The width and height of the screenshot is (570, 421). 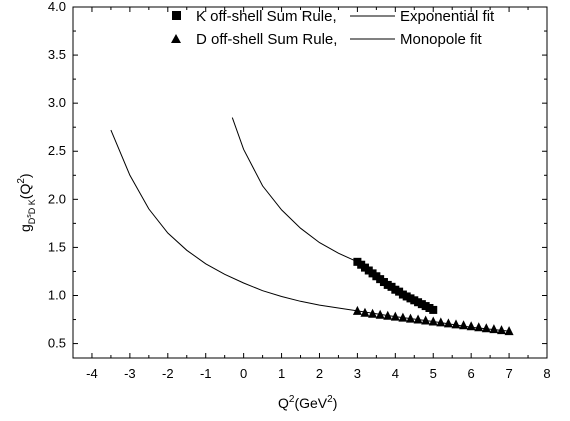 What do you see at coordinates (447, 16) in the screenshot?
I see `legend-label-exponential: Exponential fit` at bounding box center [447, 16].